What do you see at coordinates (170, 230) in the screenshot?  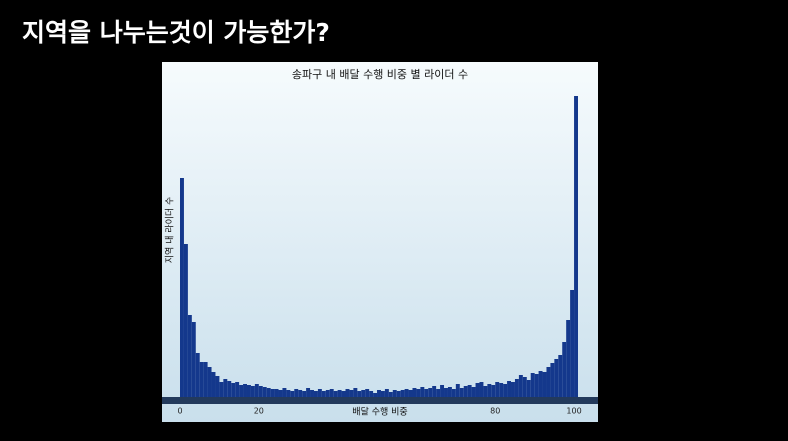 I see `y-axis-label: 지역 내 라이더 수` at bounding box center [170, 230].